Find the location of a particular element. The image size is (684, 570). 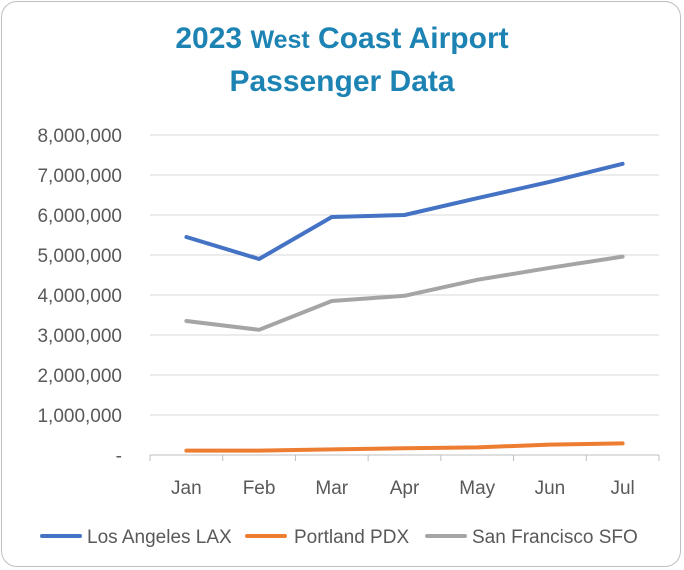

series-line-portland-pdx is located at coordinates (404, 447).